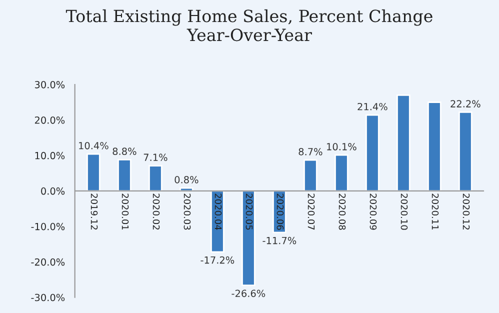  I want to click on x-tick-label: 2020.03, so click(187, 212).